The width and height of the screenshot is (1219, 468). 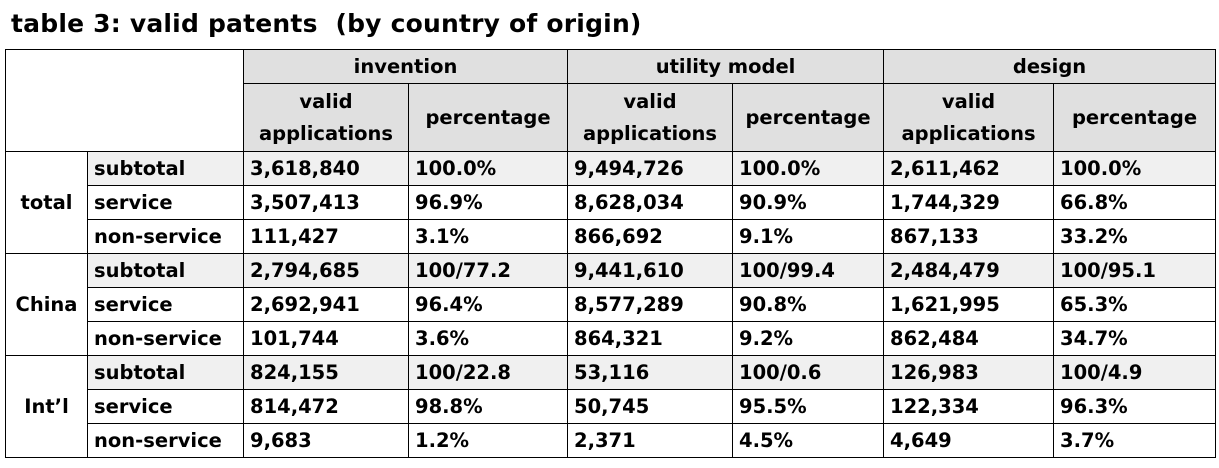 I want to click on percentage-cell: 66.8%, so click(x=1135, y=202).